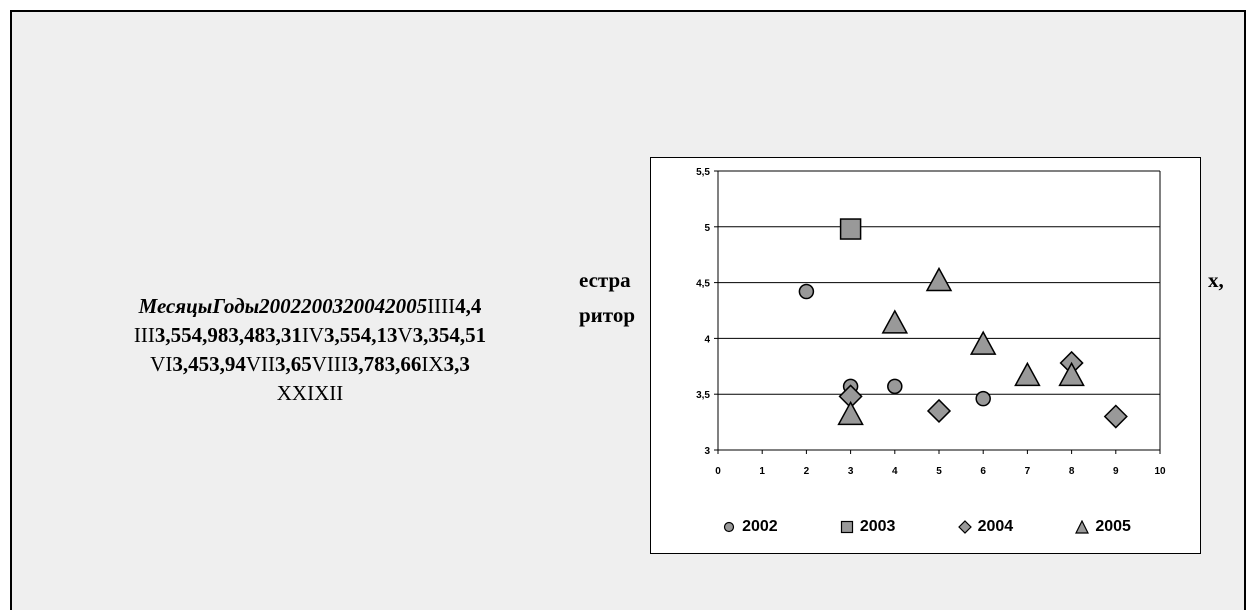 This screenshot has height=610, width=1247. I want to click on x-tick-label: 3, so click(851, 471).